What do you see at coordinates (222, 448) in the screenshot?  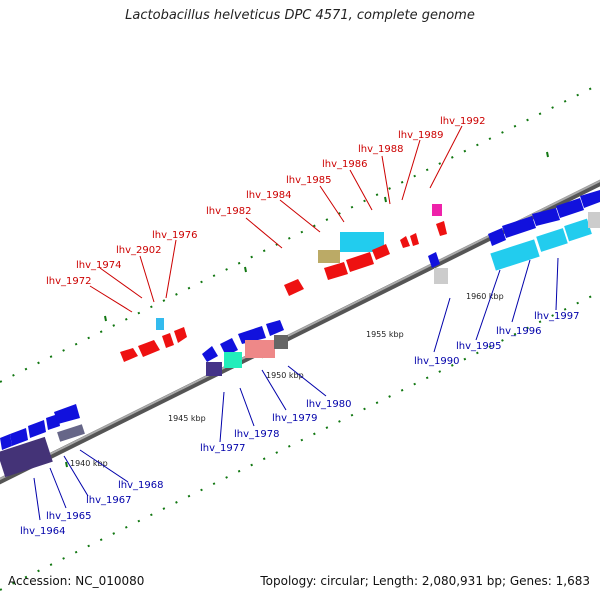 I see `gene-label: lhv_1977` at bounding box center [222, 448].